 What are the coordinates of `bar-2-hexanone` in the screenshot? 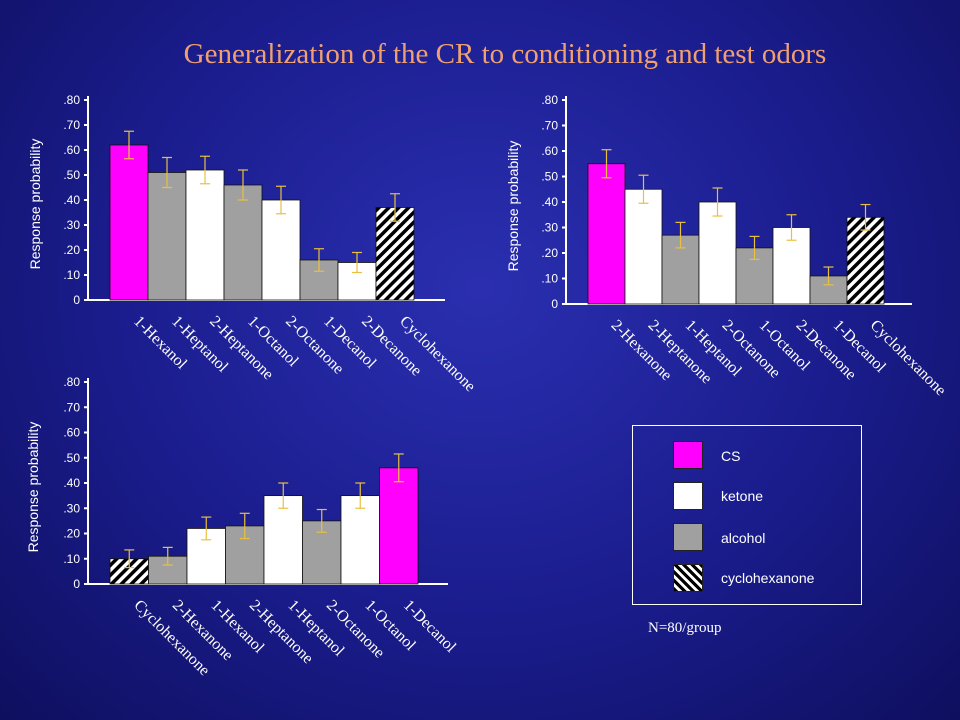 It's located at (606, 234).